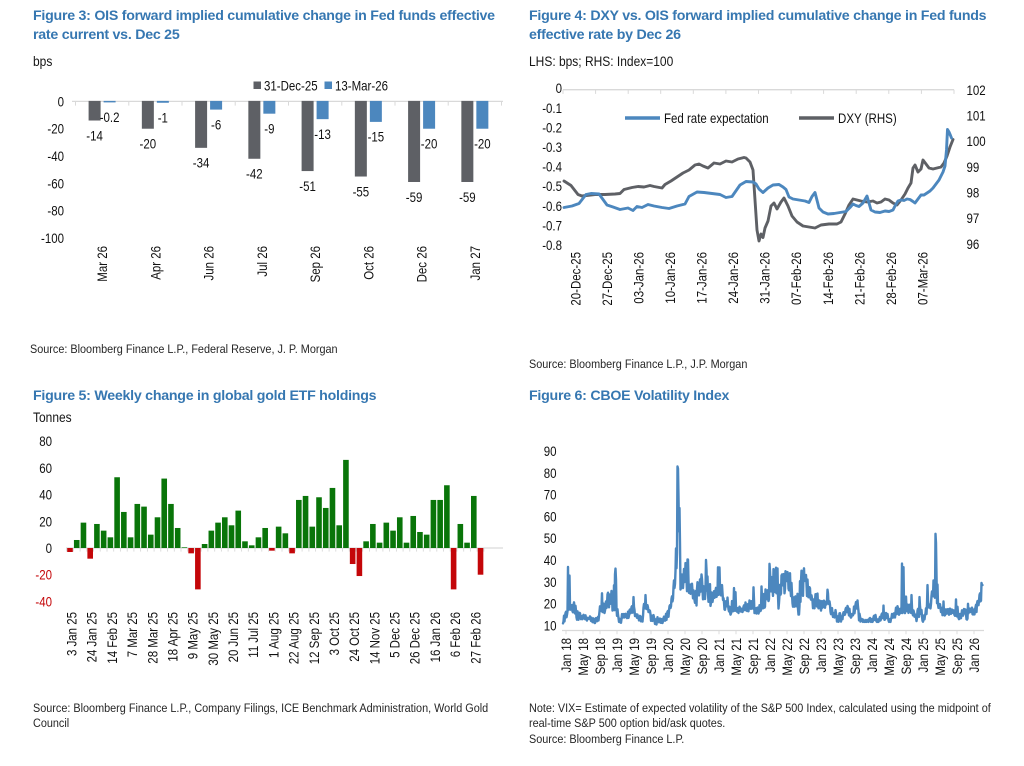 The image size is (1024, 766). I want to click on svg-text: -0.7, so click(552, 225).